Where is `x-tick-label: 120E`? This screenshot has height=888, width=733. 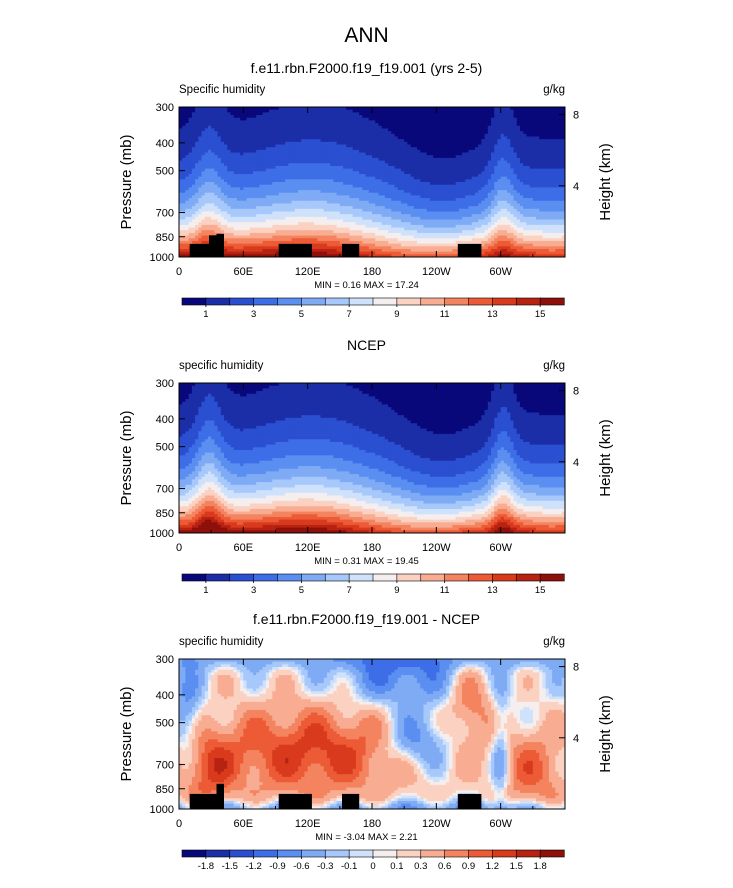
x-tick-label: 120E is located at coordinates (308, 272).